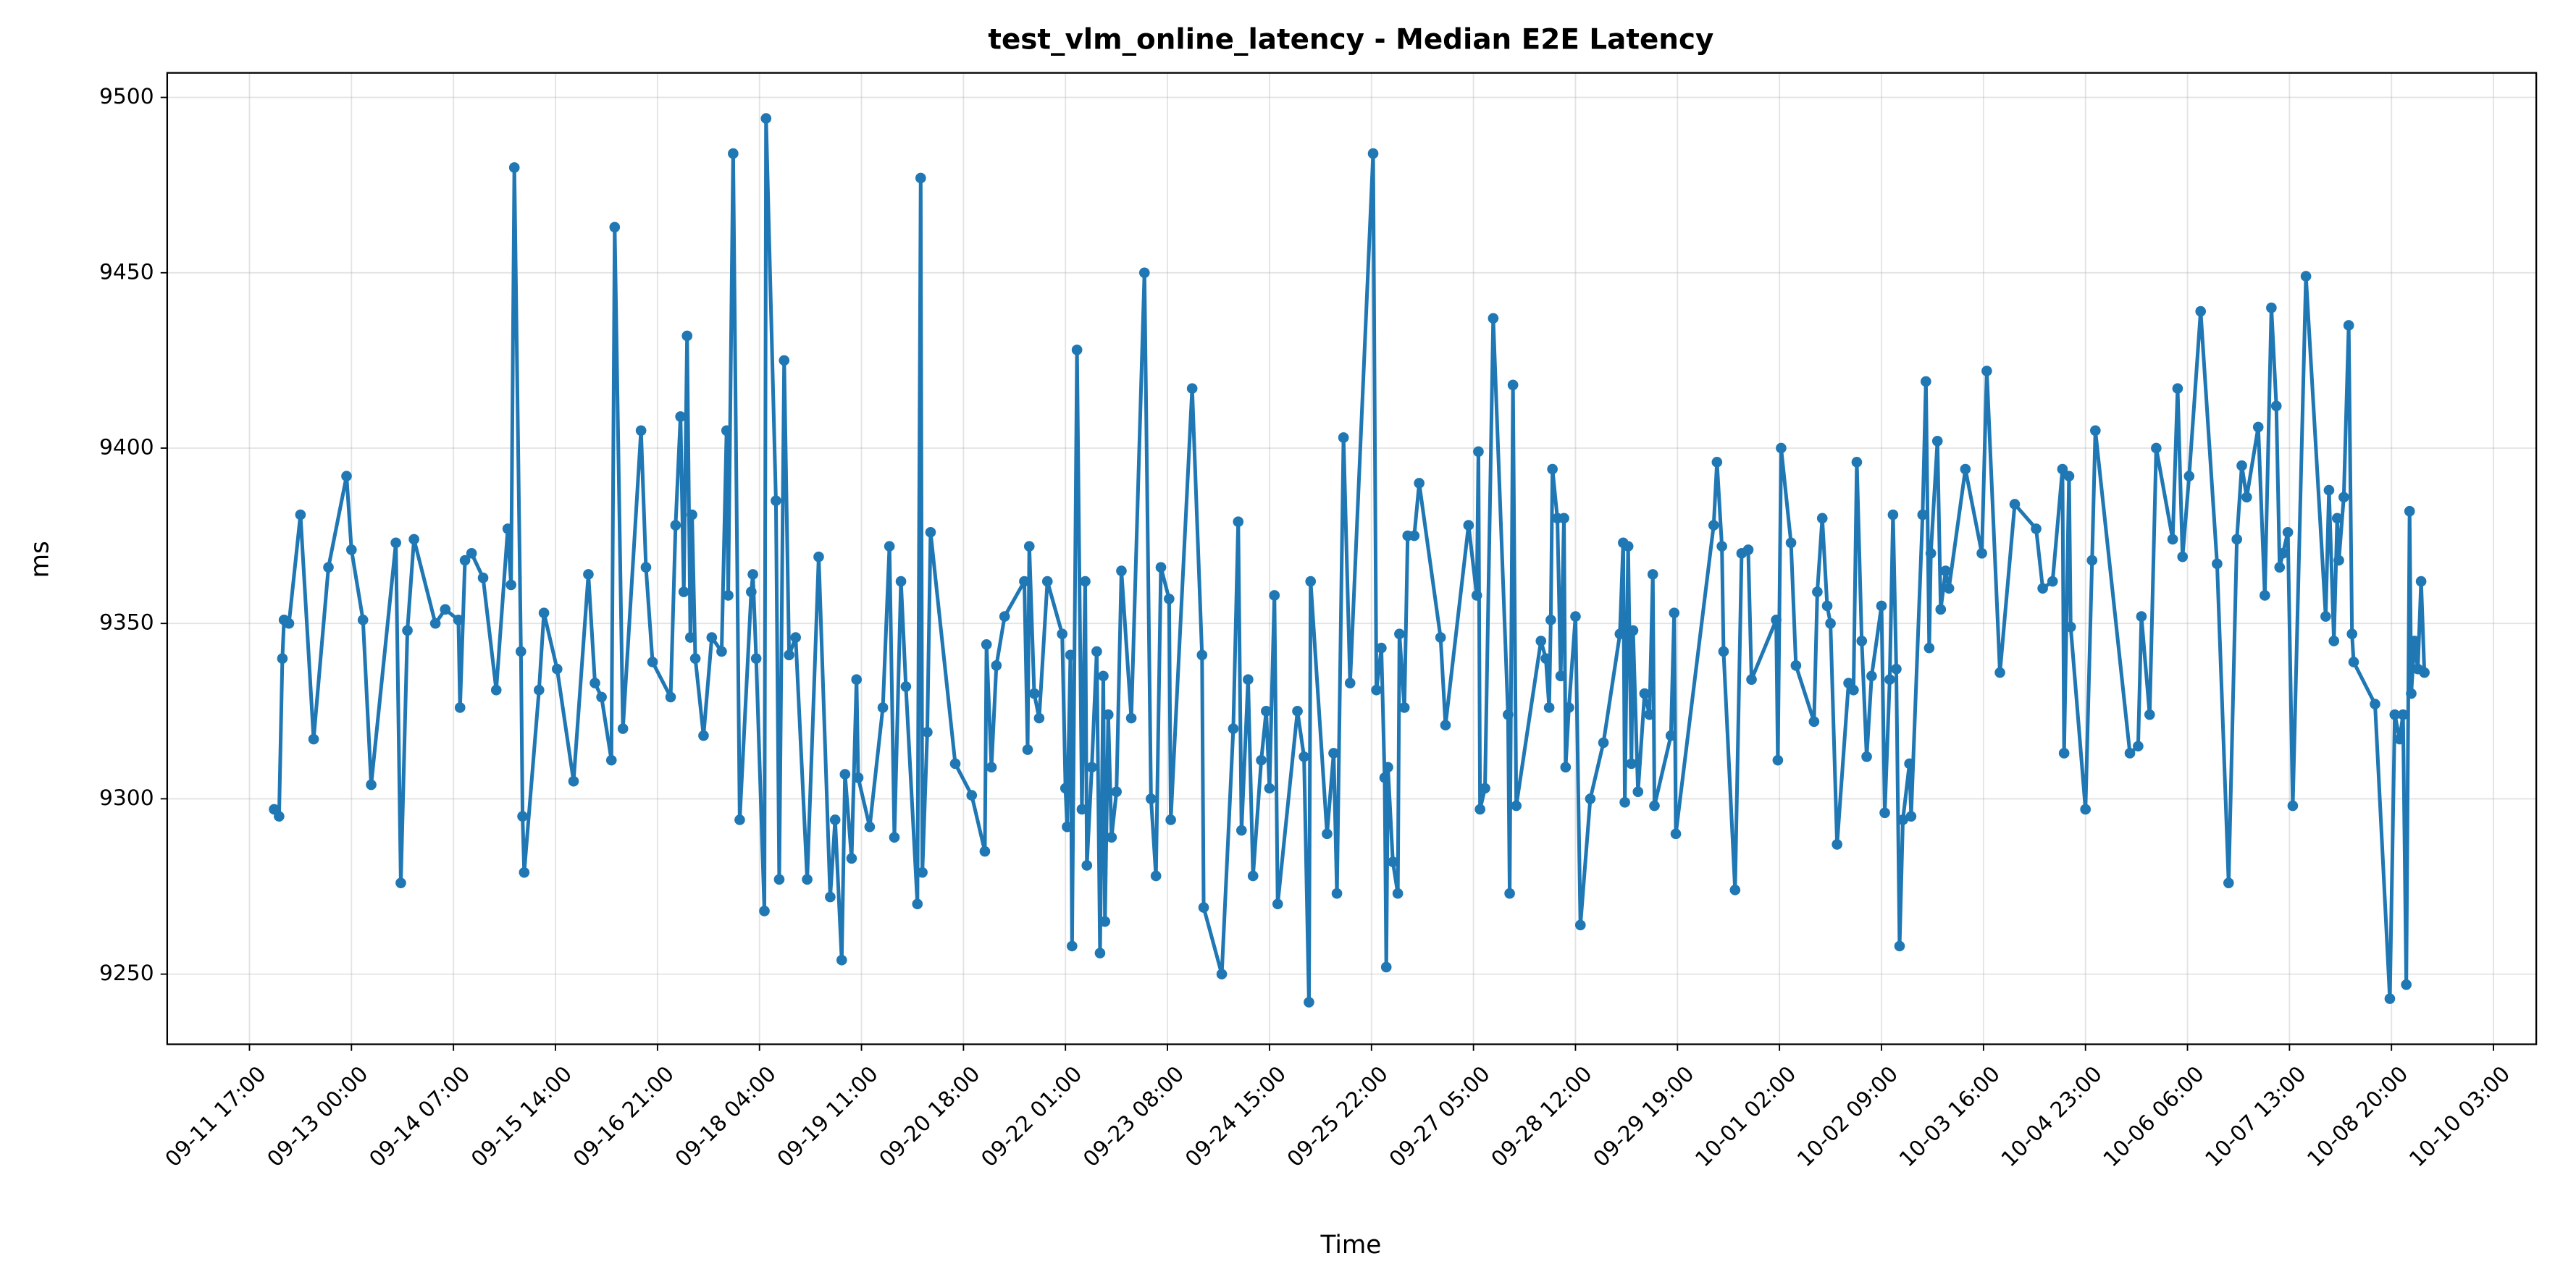  Describe the element at coordinates (126, 447) in the screenshot. I see `y-tick-label: 9400` at that location.